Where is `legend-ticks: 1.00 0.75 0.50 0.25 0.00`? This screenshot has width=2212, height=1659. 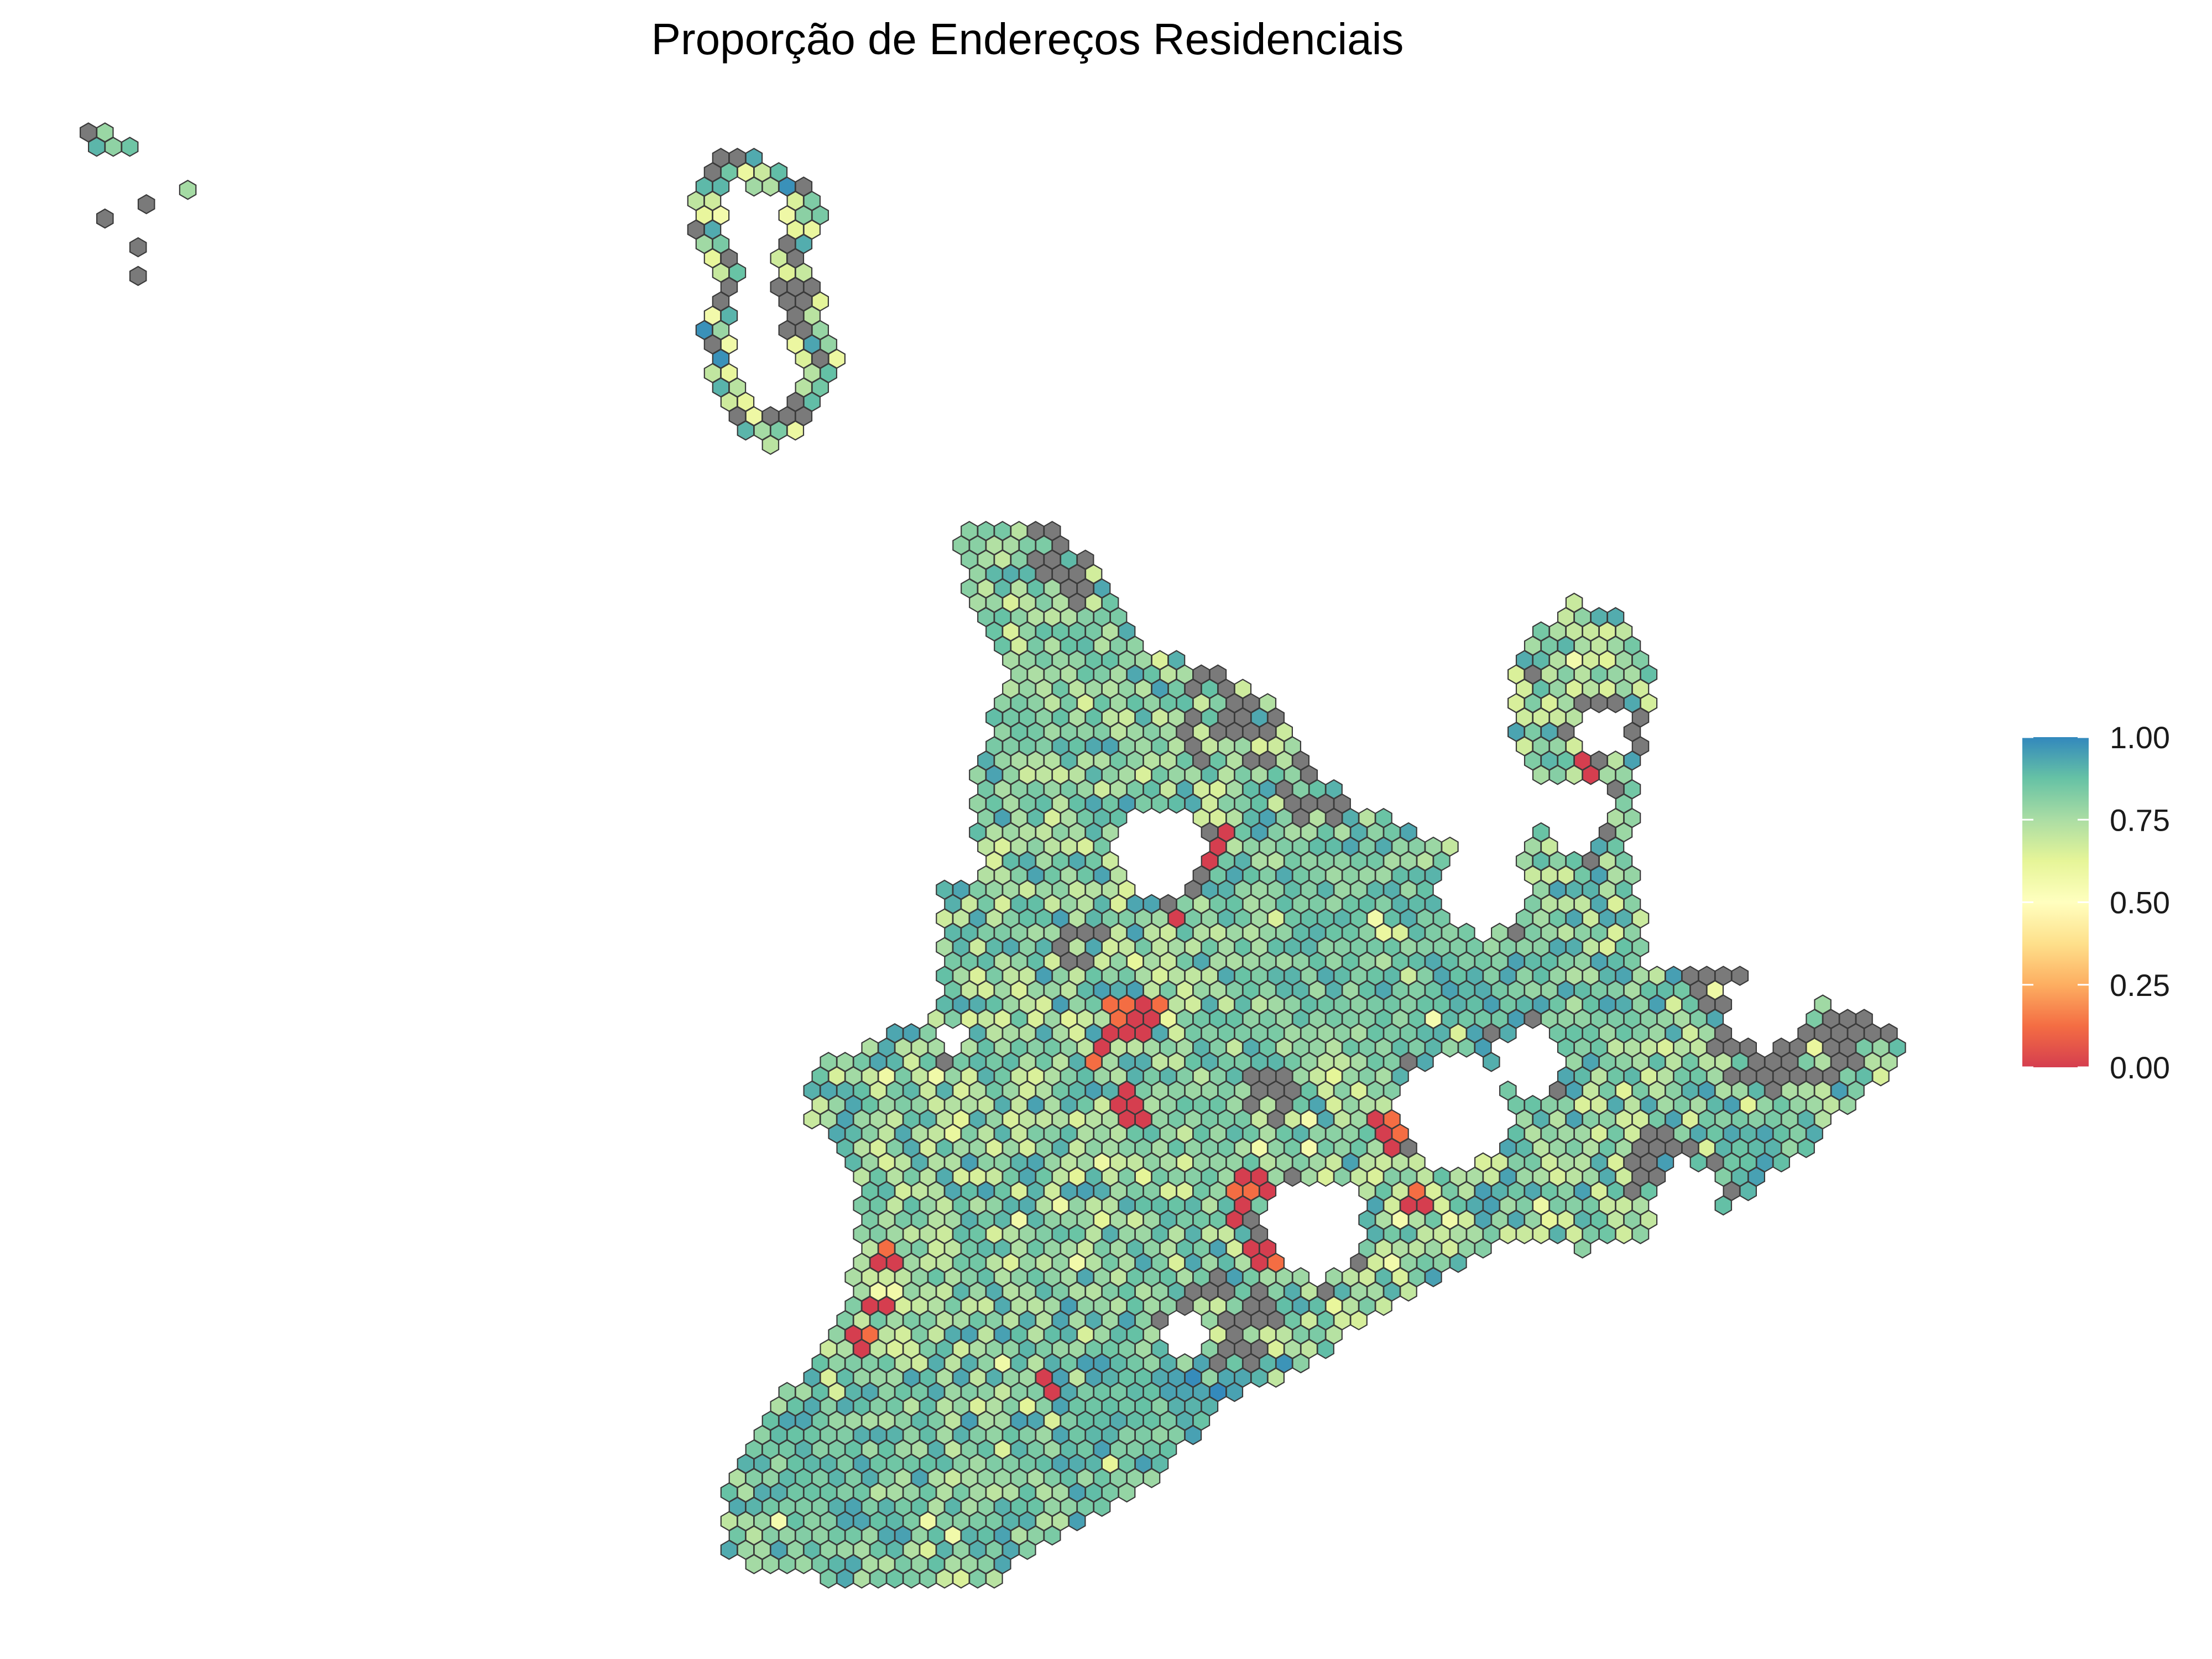 legend-ticks: 1.00 0.75 0.50 0.25 0.00 is located at coordinates (2096, 903).